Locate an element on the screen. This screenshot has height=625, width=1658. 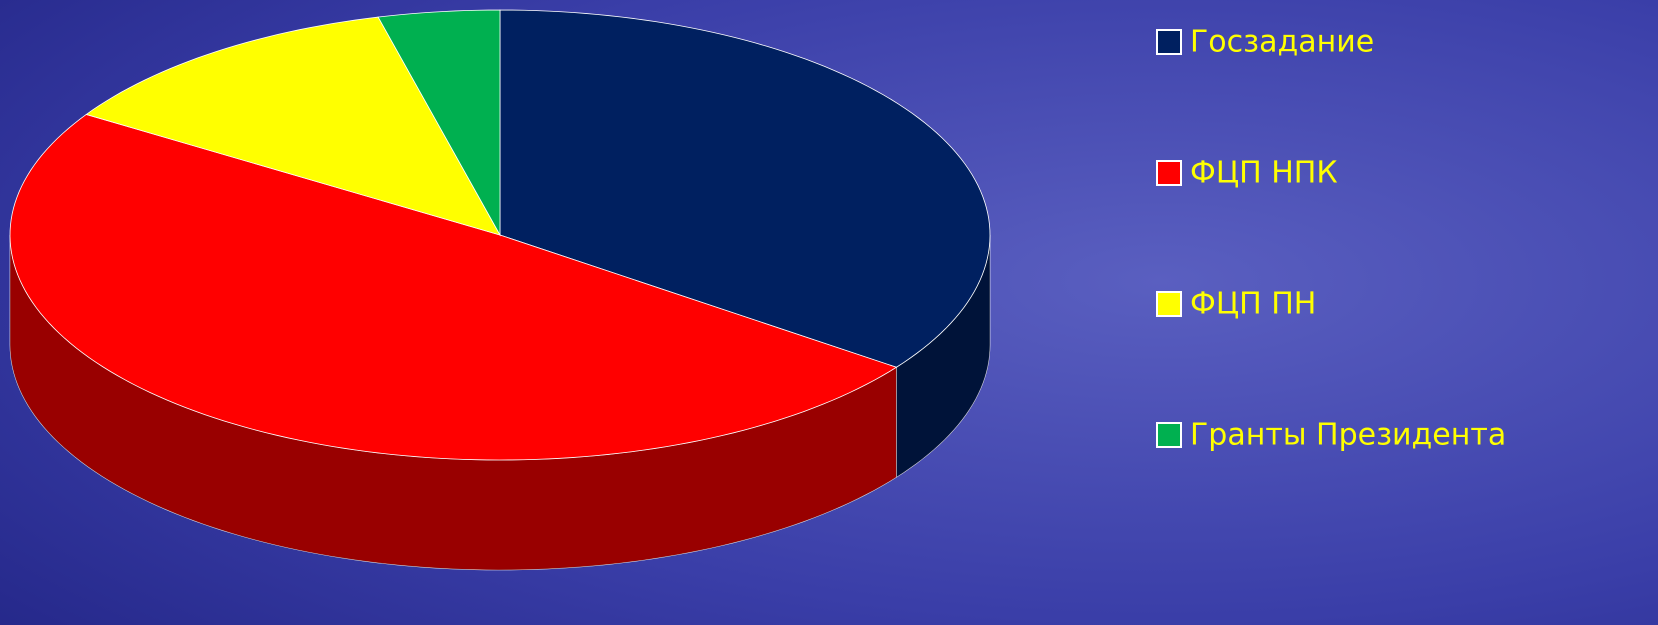
legend: Госзадание ФЦП НПК ФЦП ПН Гранты Президента is located at coordinates (1331, 239).